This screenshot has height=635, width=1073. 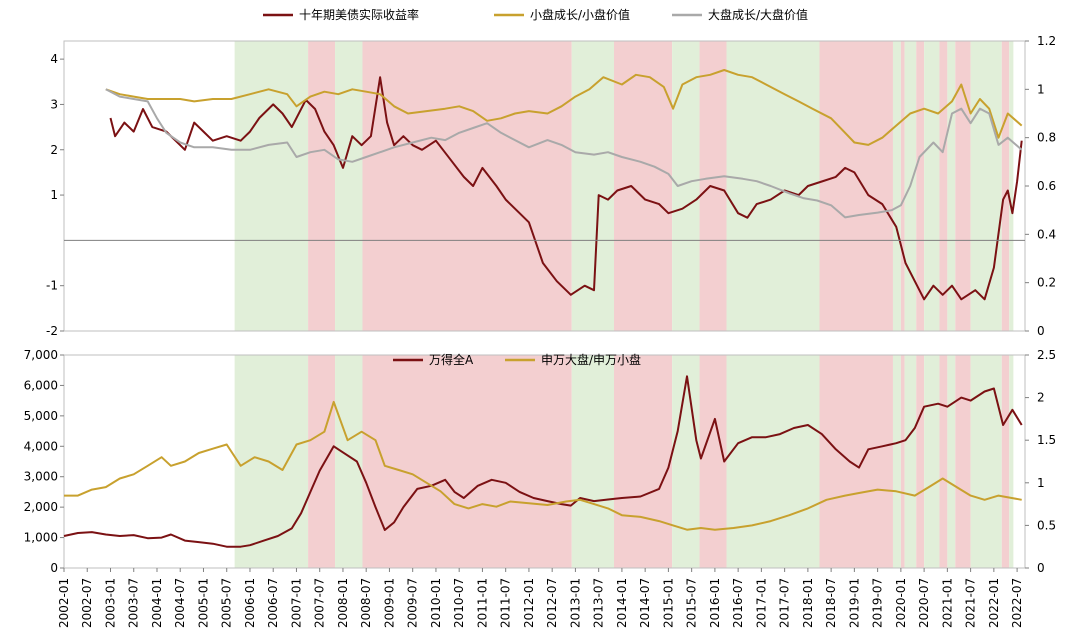 I want to click on x-tick-label: 2012-07, so click(x=552, y=603).